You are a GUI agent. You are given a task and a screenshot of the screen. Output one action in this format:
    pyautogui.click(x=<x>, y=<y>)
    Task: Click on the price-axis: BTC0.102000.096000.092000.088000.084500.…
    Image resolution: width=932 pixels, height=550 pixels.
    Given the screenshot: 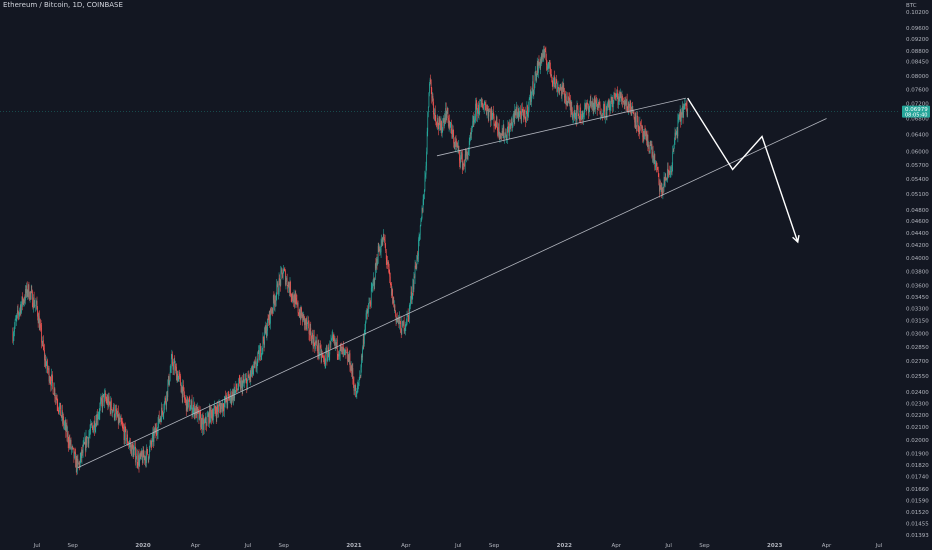 What is the action you would take?
    pyautogui.click(x=916, y=271)
    